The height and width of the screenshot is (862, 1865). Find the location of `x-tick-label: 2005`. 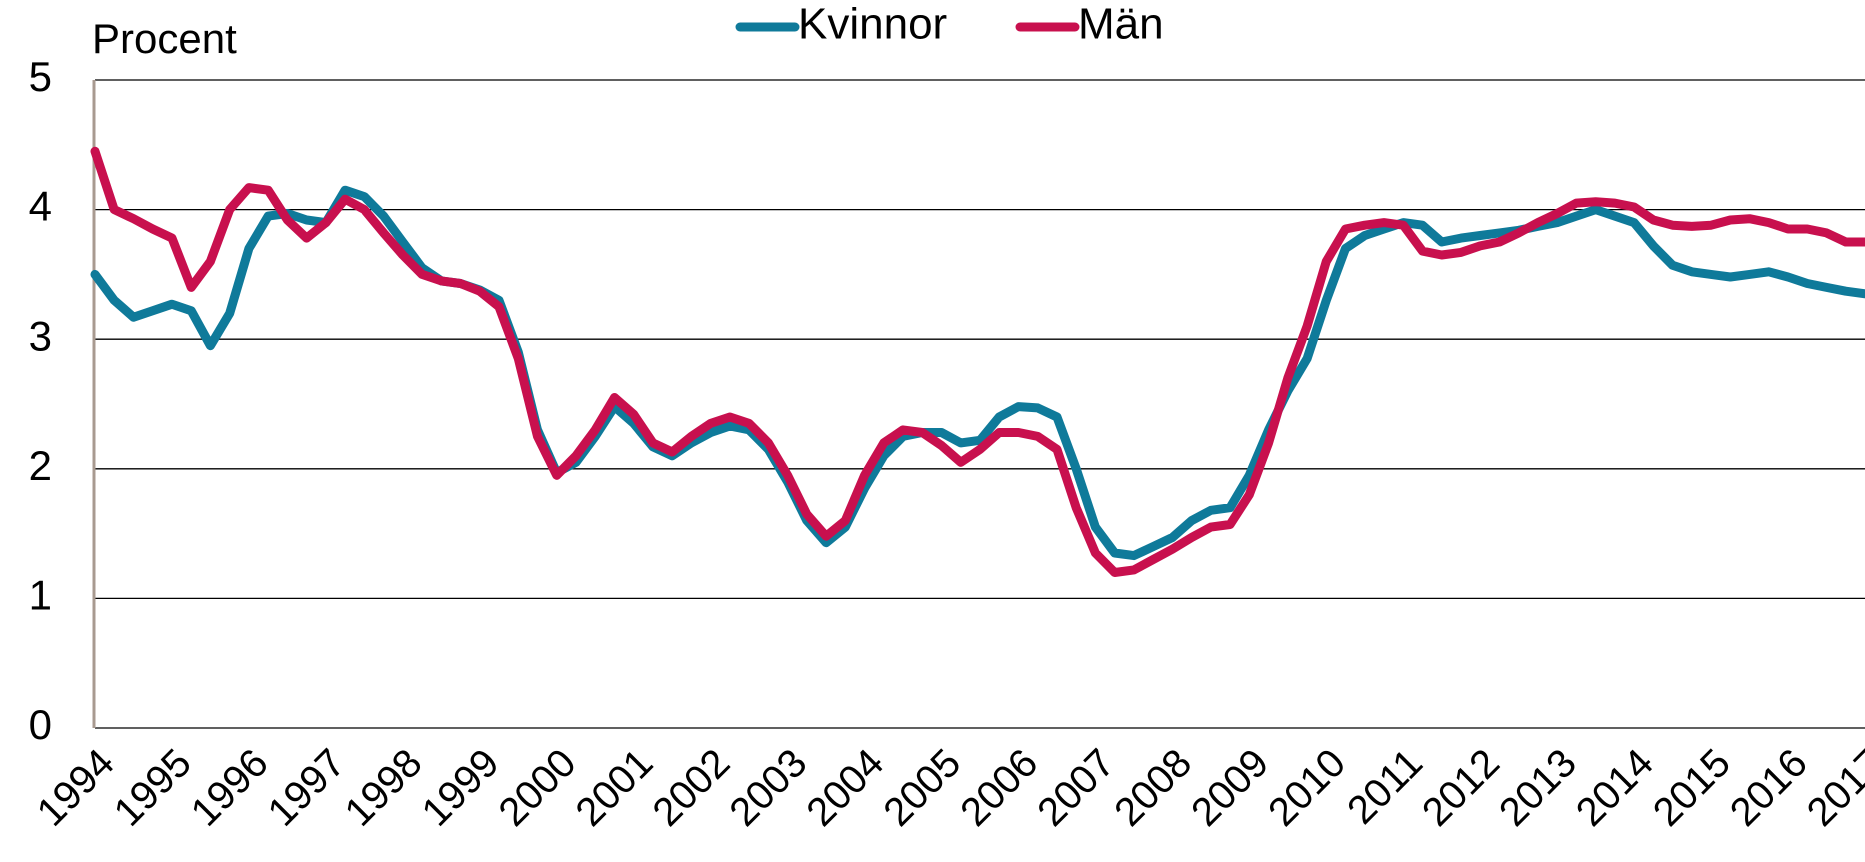

x-tick-label: 2005 is located at coordinates (922, 788).